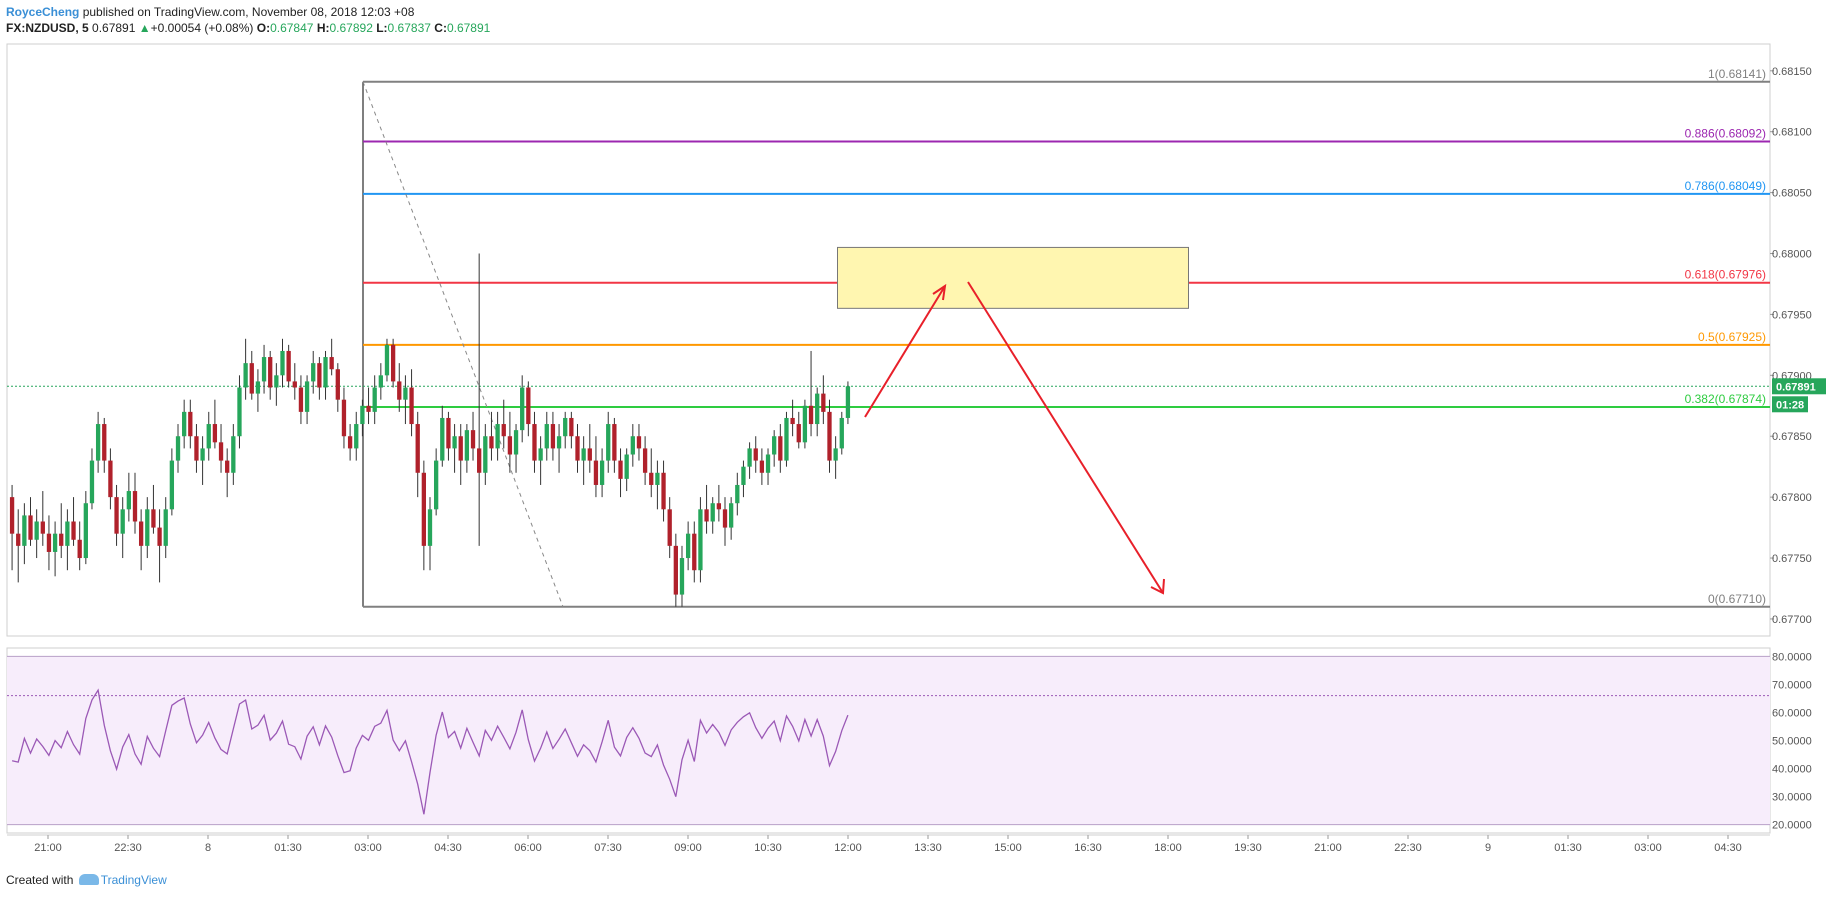  What do you see at coordinates (292, 28) in the screenshot?
I see `open-value: 0.67847` at bounding box center [292, 28].